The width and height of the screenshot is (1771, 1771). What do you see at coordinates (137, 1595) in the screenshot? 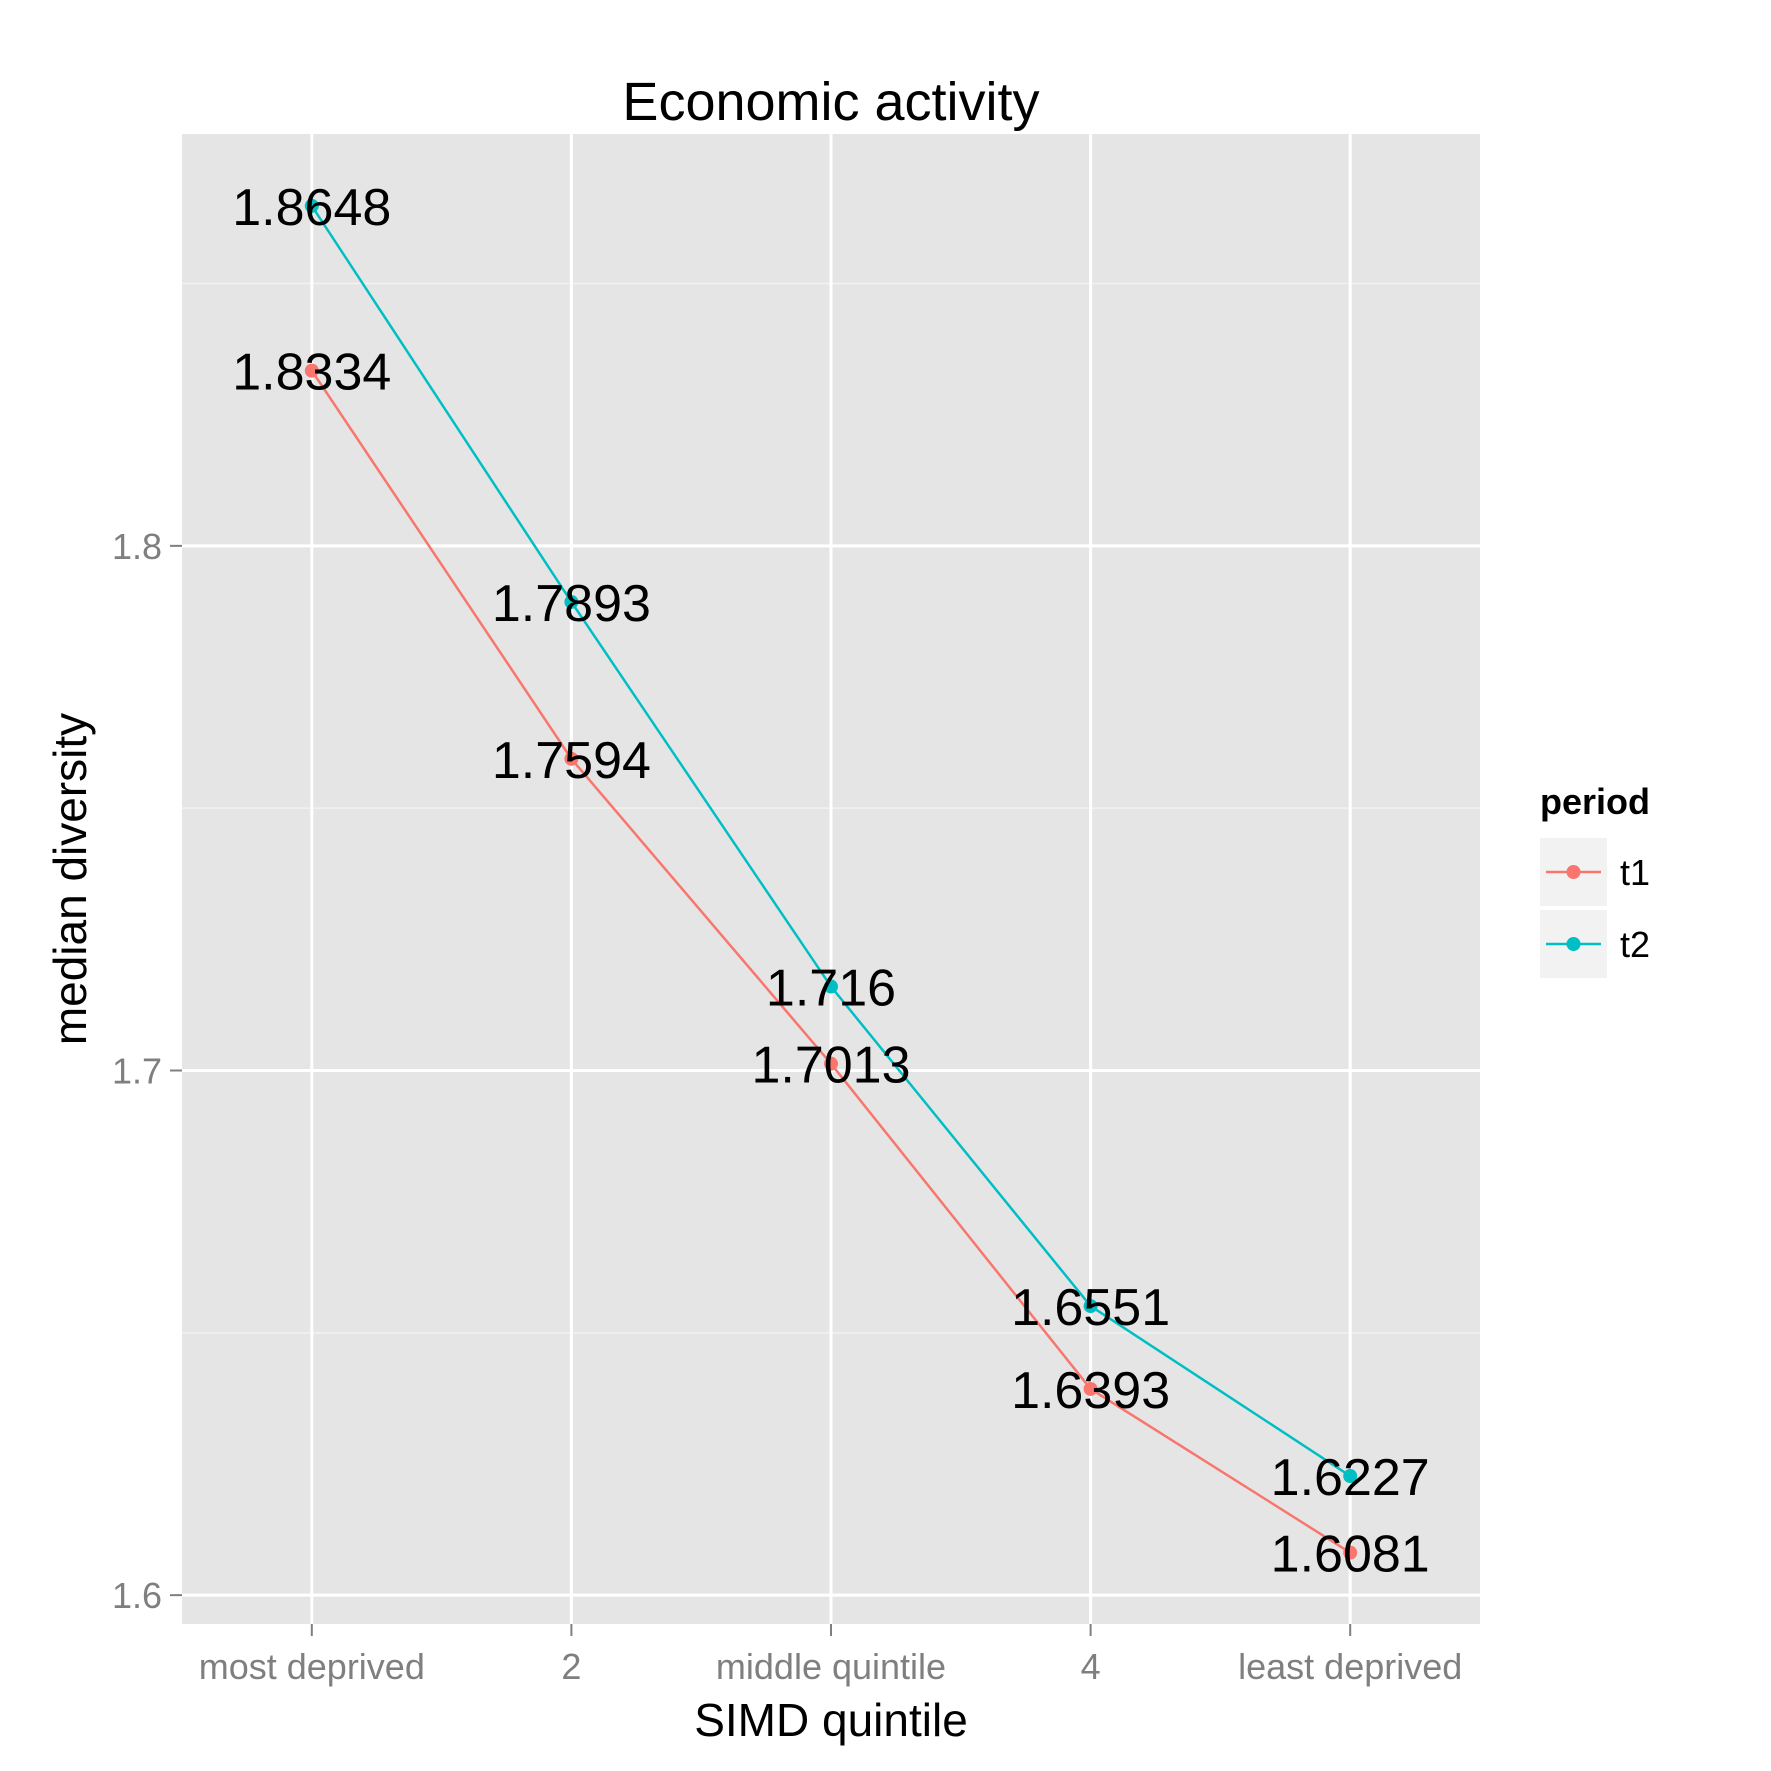
I see `y-tick-label: 1.6` at bounding box center [137, 1595].